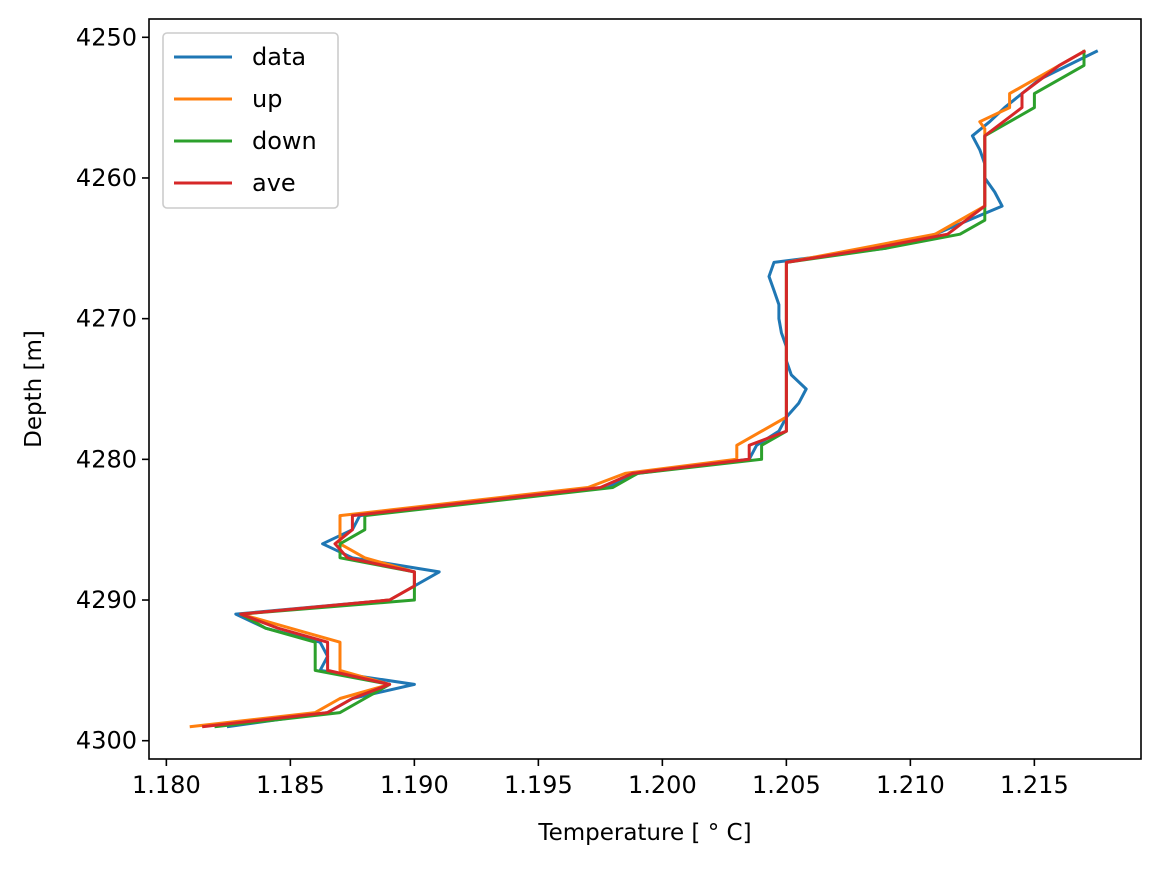 This screenshot has width=1161, height=869. Describe the element at coordinates (34, 389) in the screenshot. I see `y-axis-label: Depth [m]` at that location.